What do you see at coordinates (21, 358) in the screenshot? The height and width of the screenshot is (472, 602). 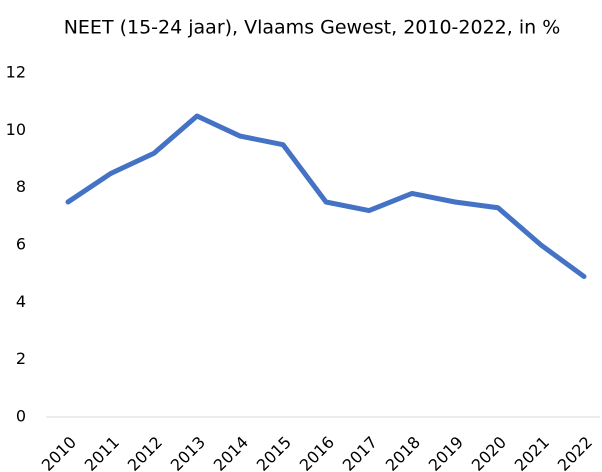 I see `y-tick-label: 2` at bounding box center [21, 358].